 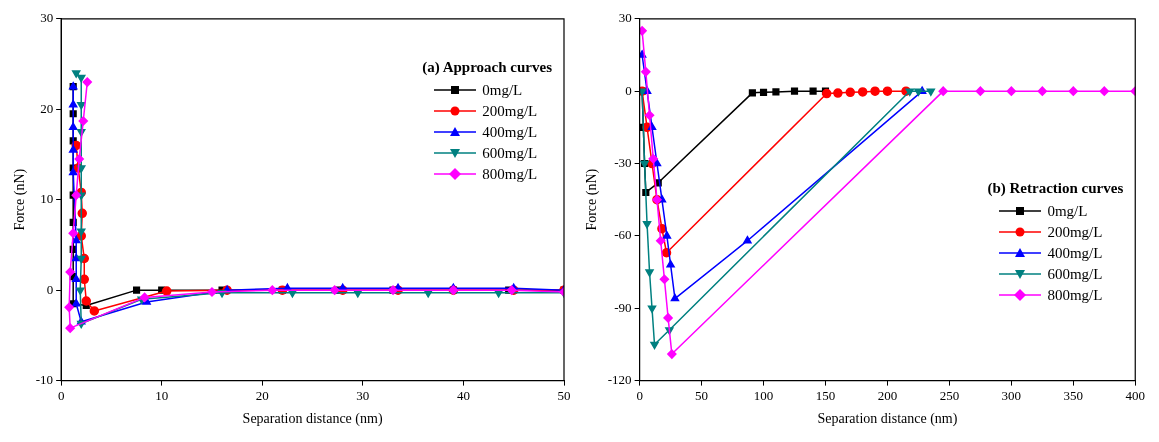 I want to click on y-tick-label: -60, so click(x=623, y=235).